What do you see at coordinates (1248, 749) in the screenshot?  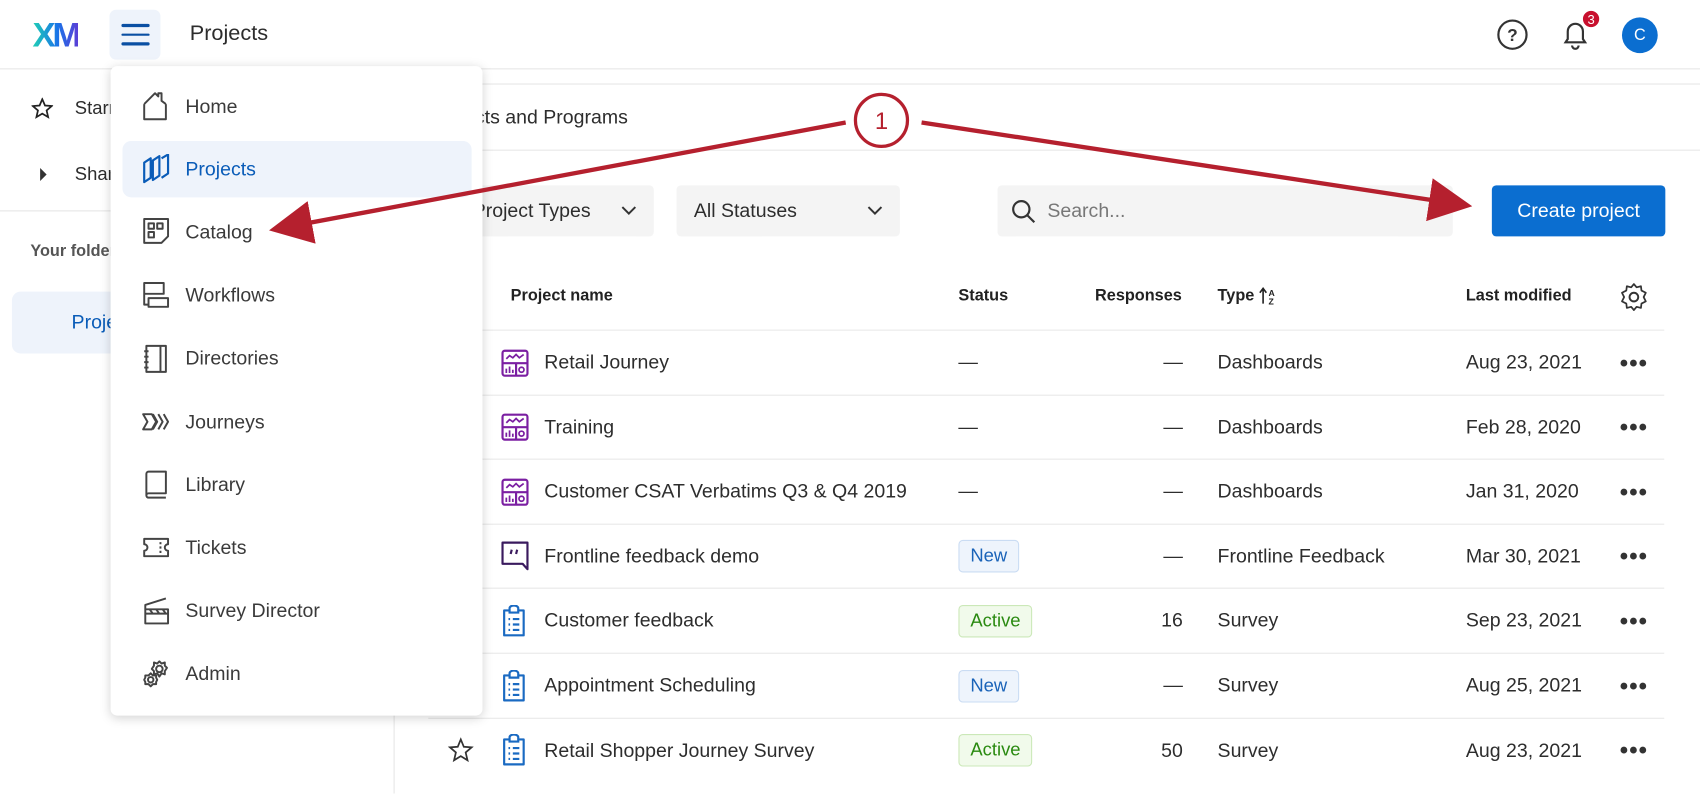 I see `type-value: Survey` at bounding box center [1248, 749].